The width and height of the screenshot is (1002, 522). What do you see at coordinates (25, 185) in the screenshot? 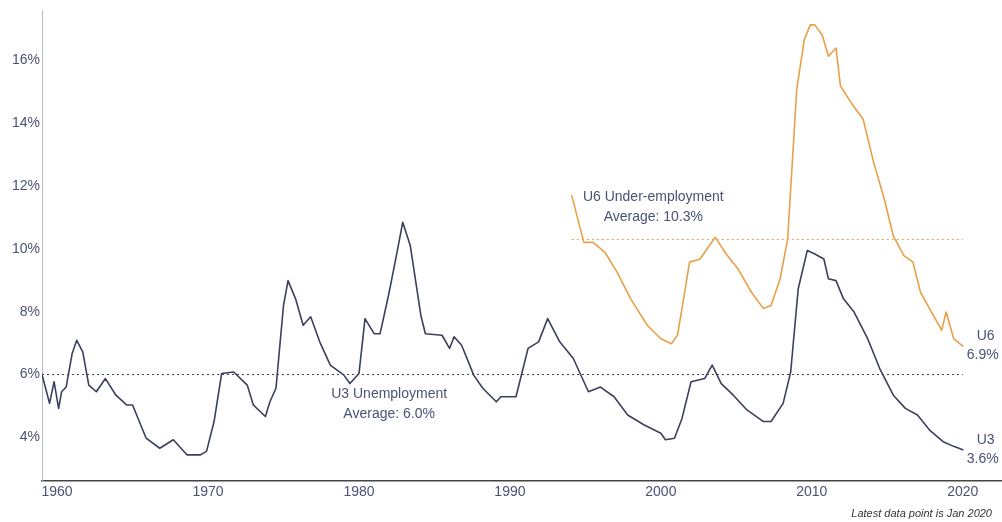
I see `y-tick-label: 12%` at bounding box center [25, 185].